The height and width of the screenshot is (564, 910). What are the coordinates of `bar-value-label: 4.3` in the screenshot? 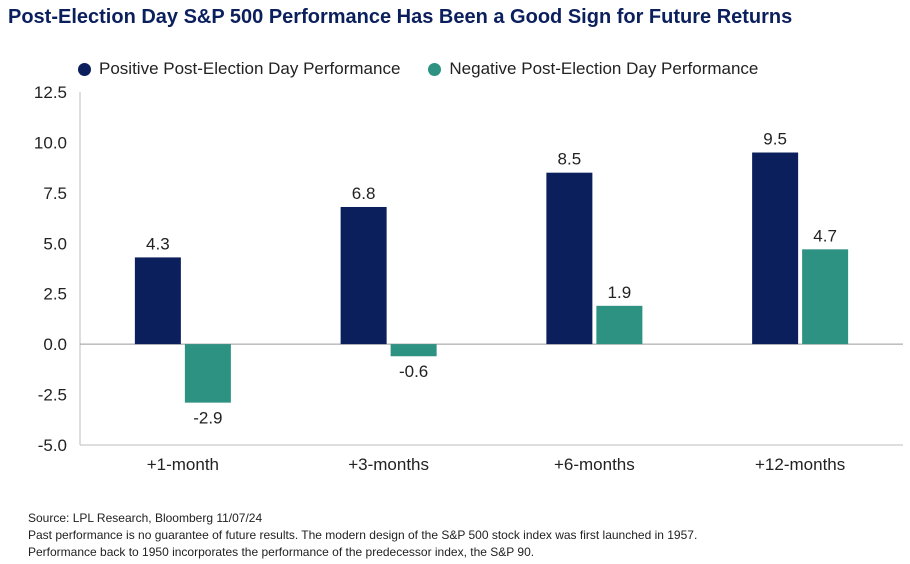 It's located at (158, 243).